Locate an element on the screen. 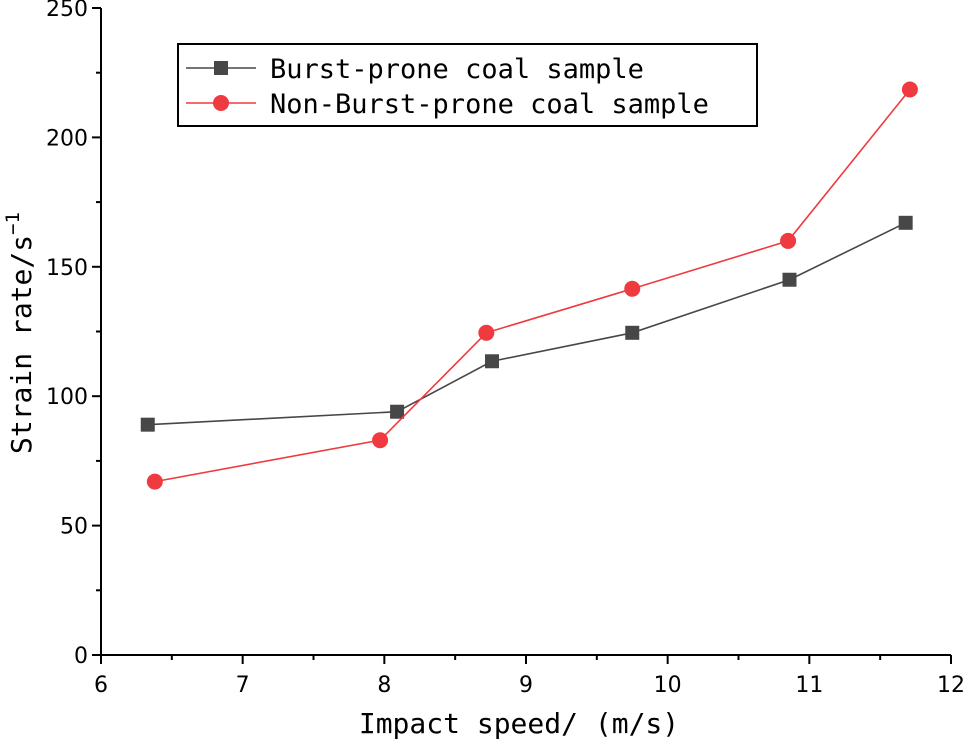 The height and width of the screenshot is (741, 963). x-tick-label: 12 is located at coordinates (950, 685).